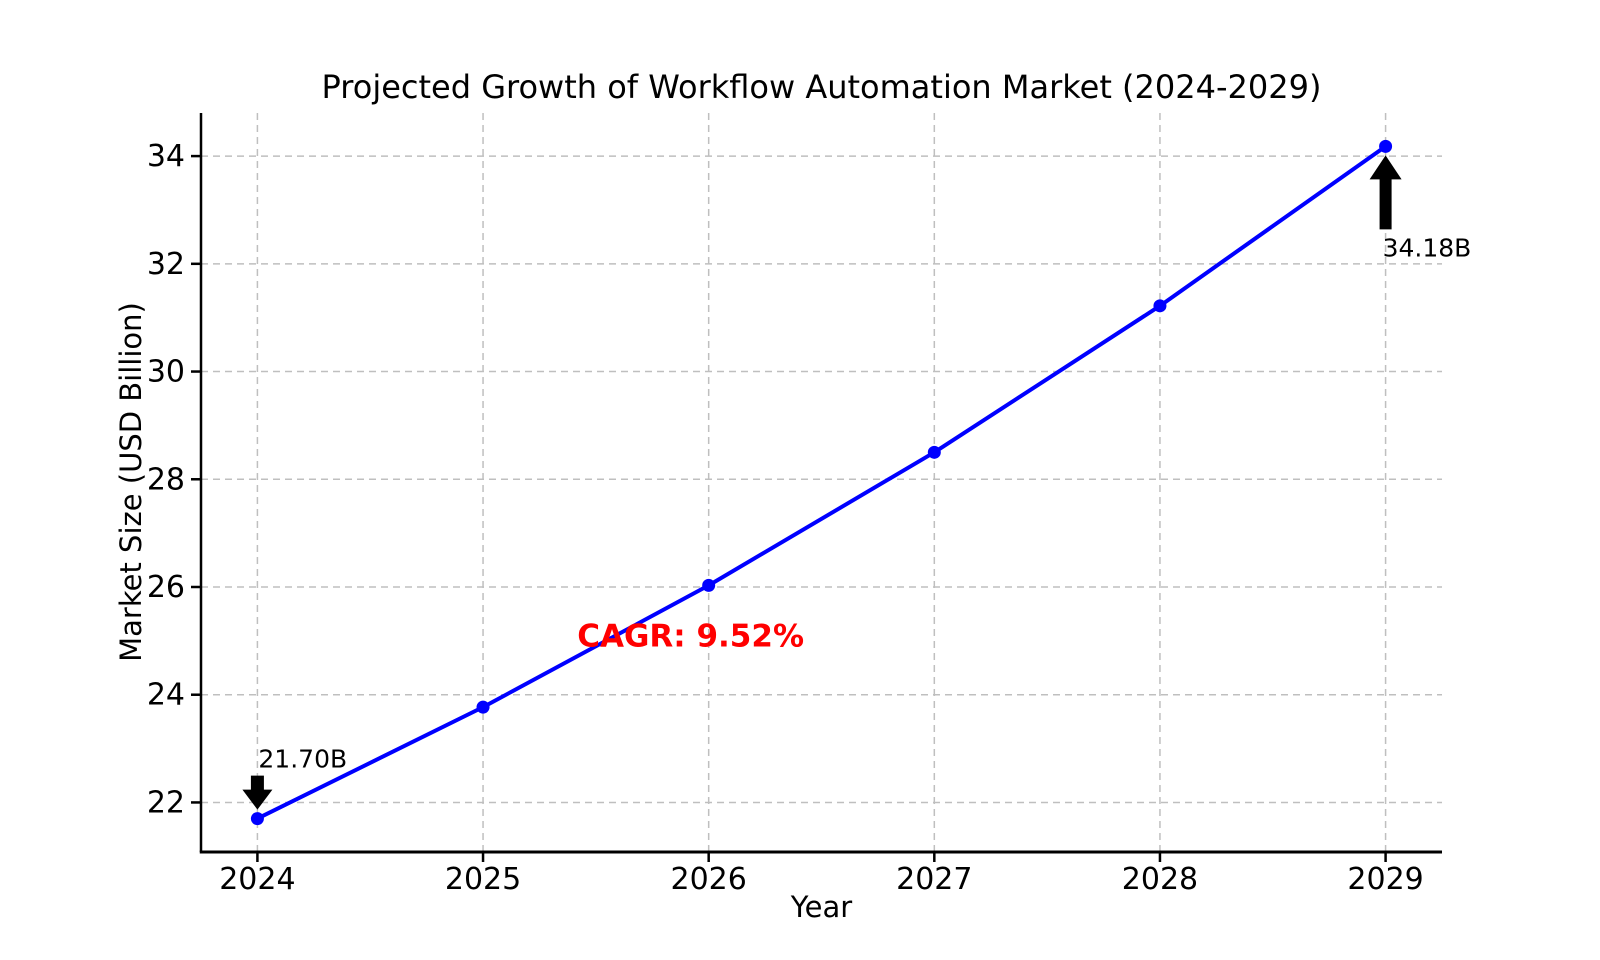 The height and width of the screenshot is (960, 1600). I want to click on x-tick-label: 2027, so click(934, 879).